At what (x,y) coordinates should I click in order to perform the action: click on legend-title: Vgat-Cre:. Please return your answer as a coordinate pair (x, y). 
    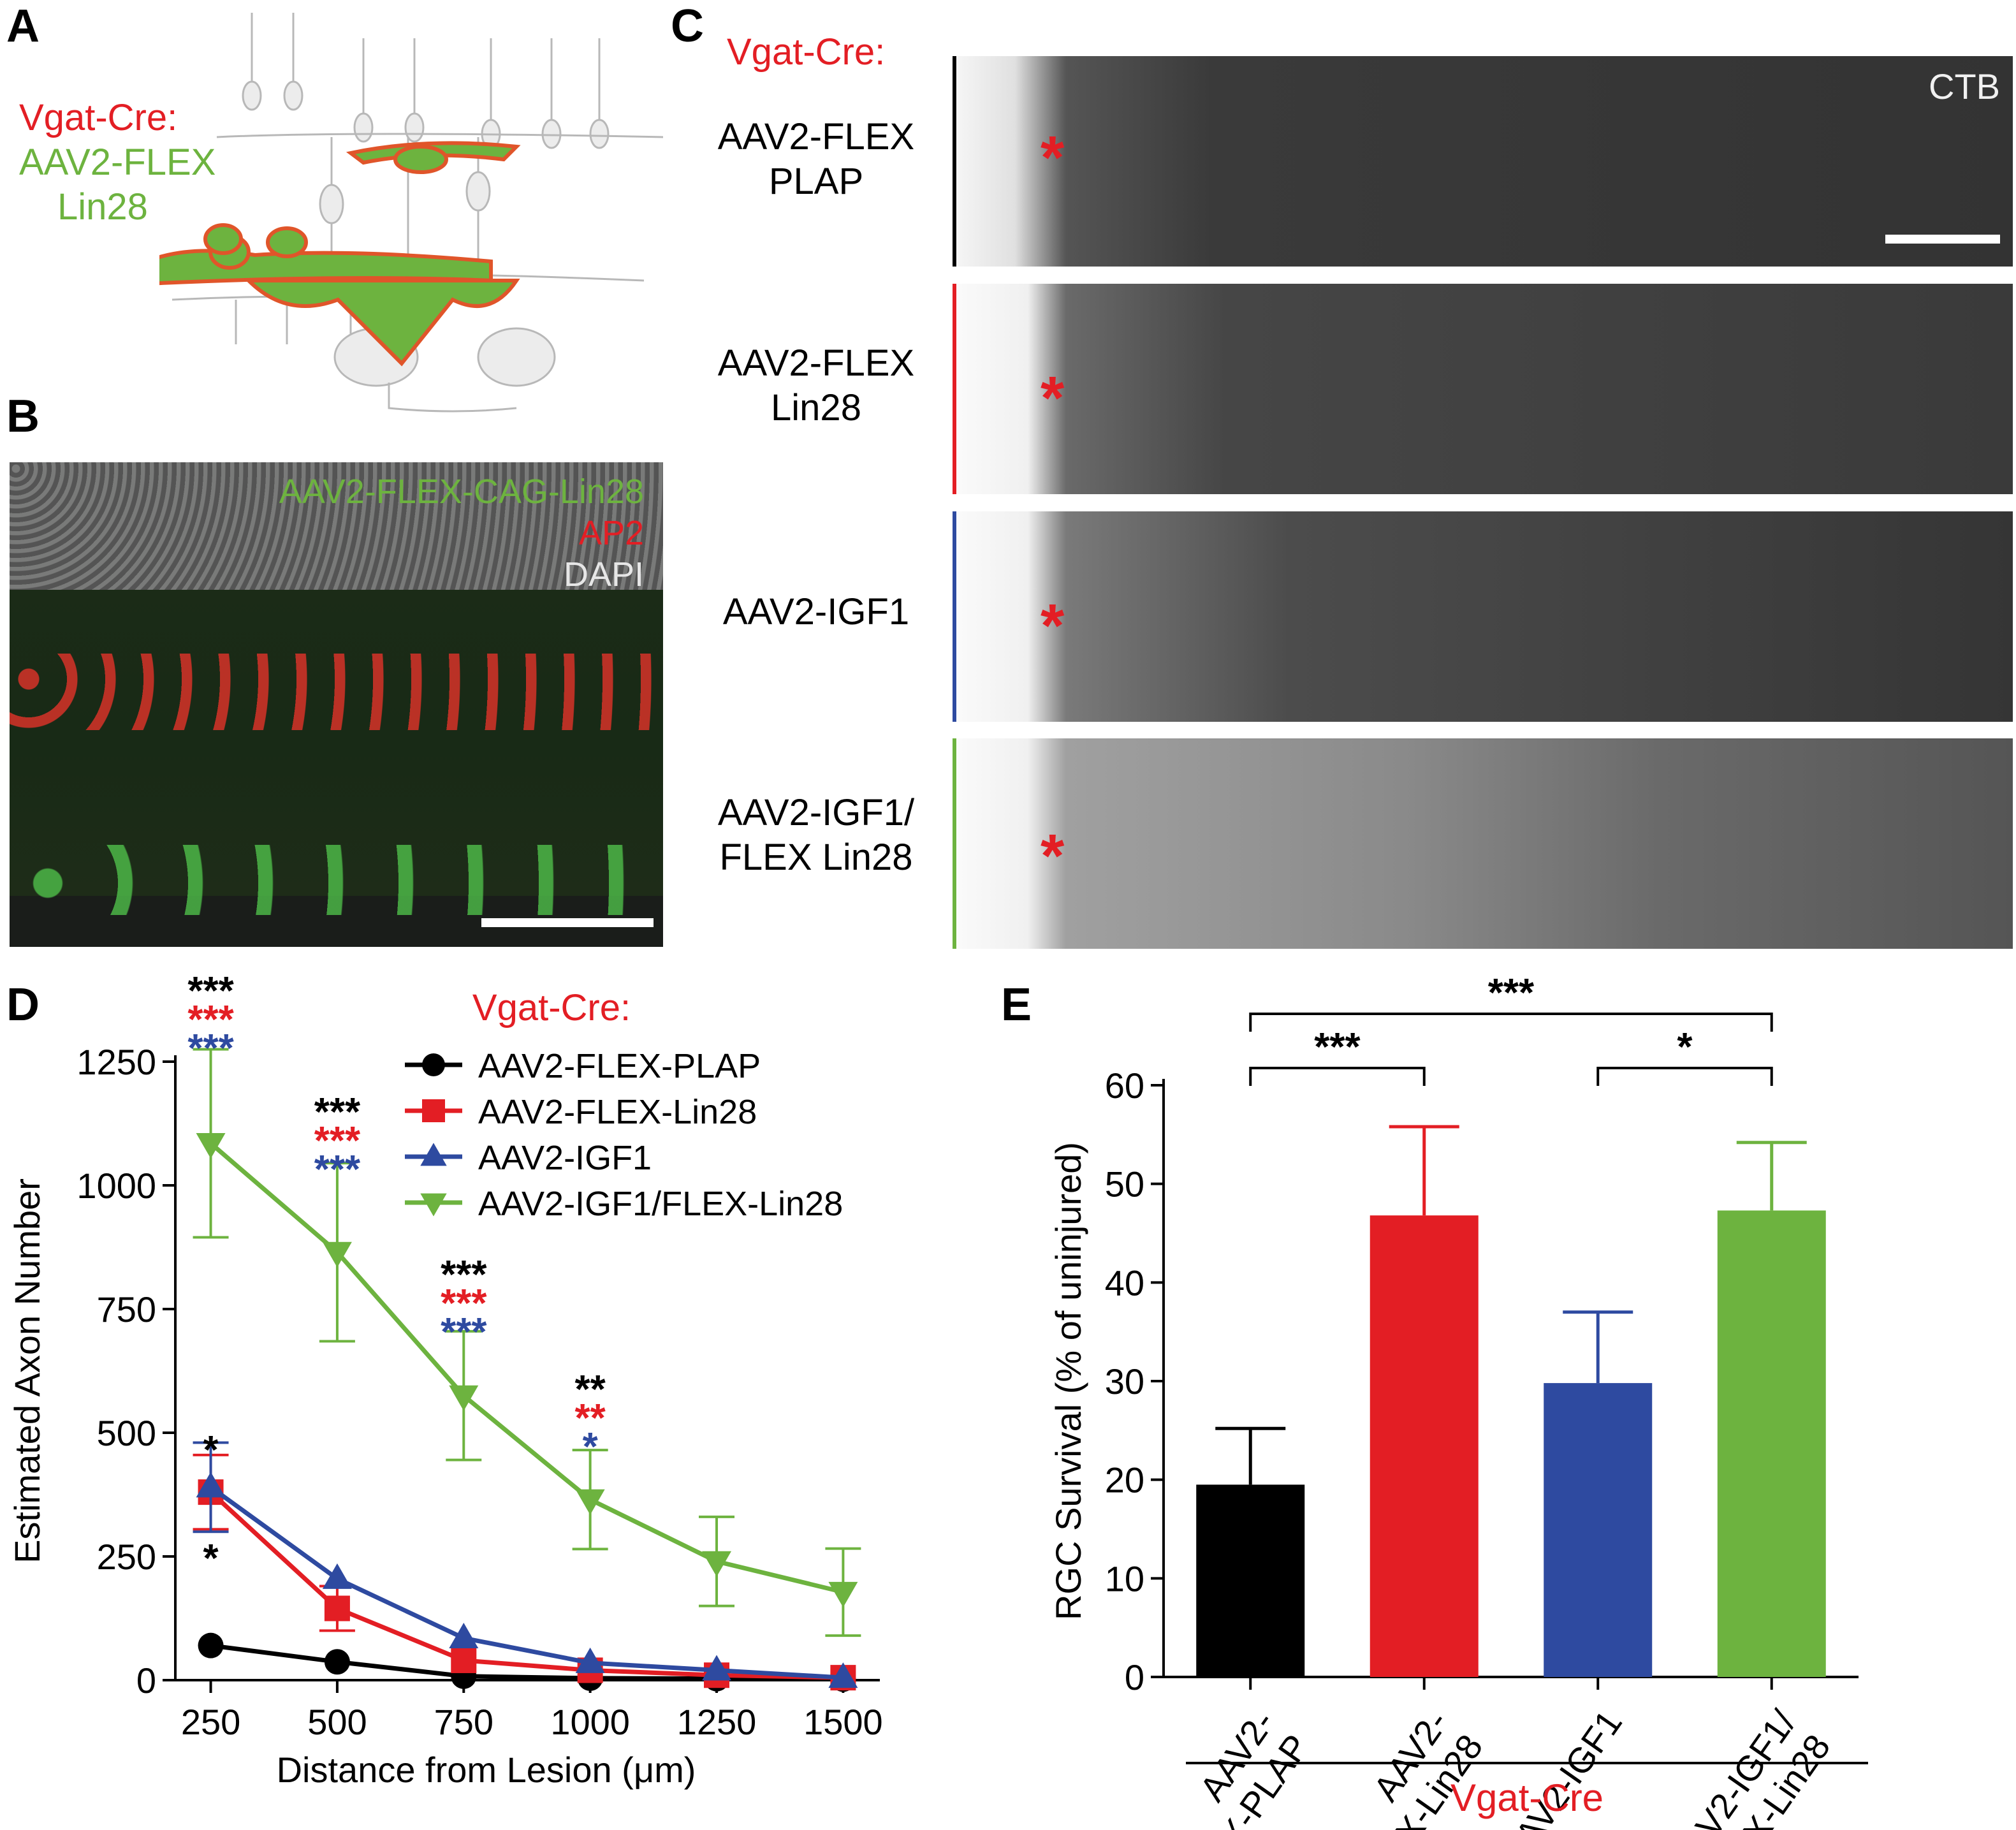
    Looking at the image, I should click on (551, 1007).